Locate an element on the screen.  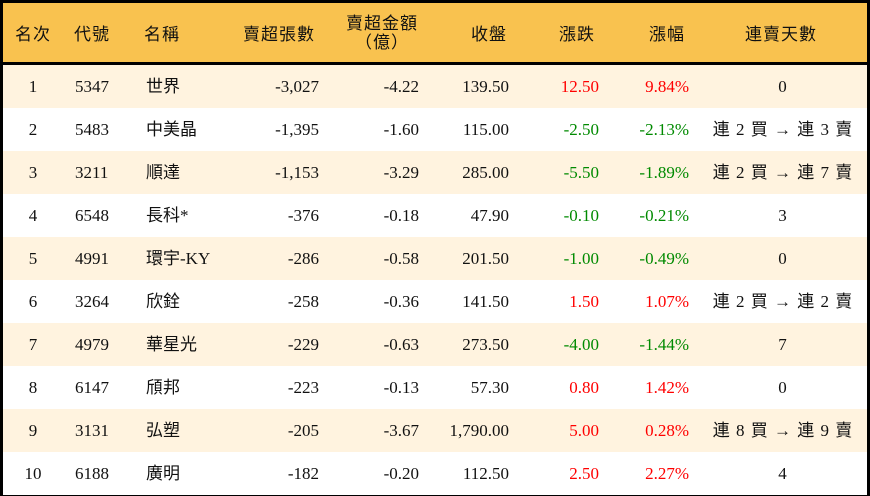
price-change-cell: 12.50 is located at coordinates (579, 86).